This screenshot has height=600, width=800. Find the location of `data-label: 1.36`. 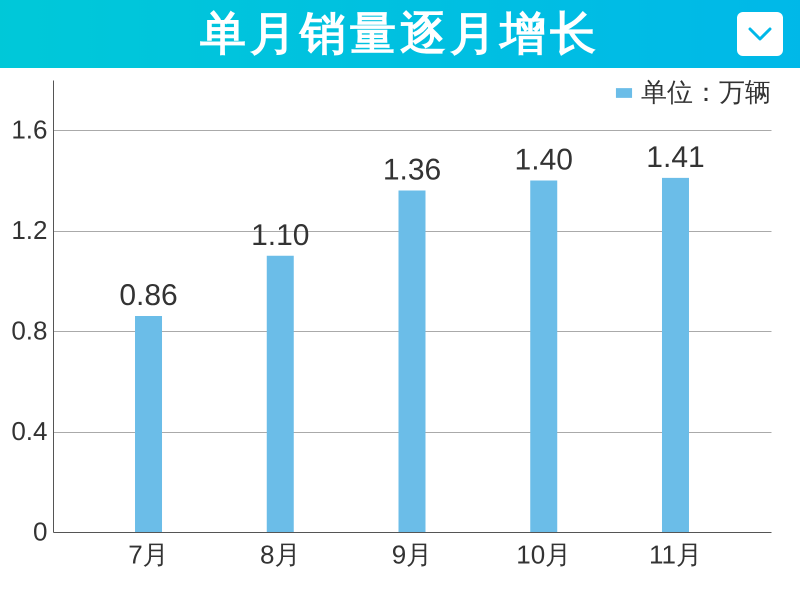

data-label: 1.36 is located at coordinates (412, 169).